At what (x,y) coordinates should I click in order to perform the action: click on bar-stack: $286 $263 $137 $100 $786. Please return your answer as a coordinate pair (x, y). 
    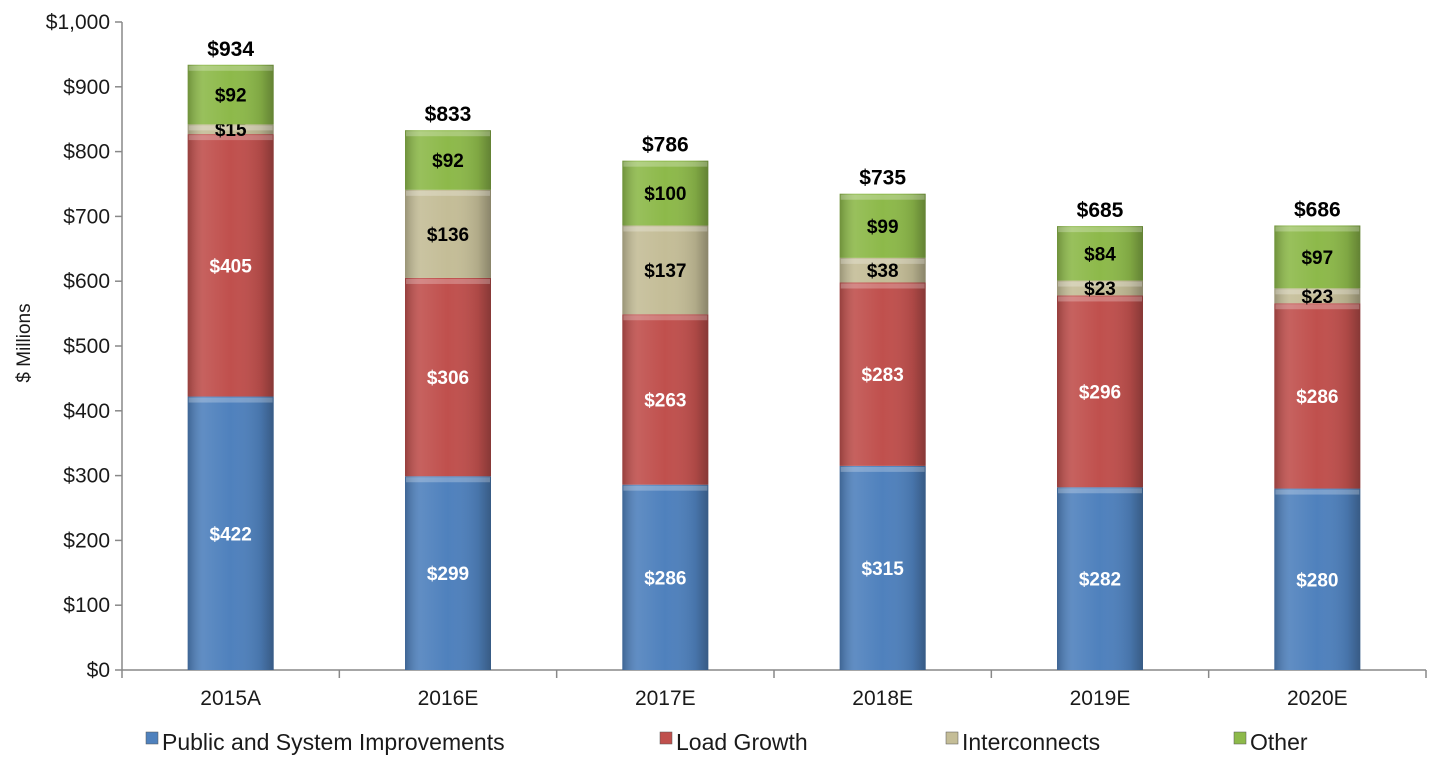
    Looking at the image, I should click on (665, 402).